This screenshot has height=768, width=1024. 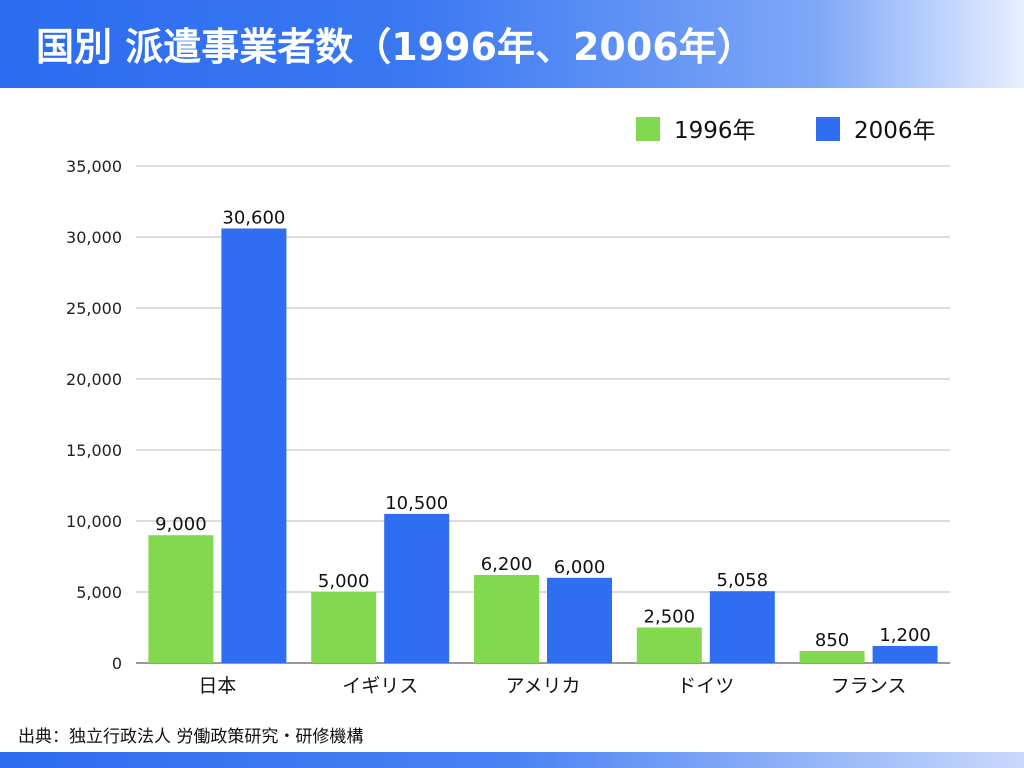 I want to click on y-tick-label: 5,000, so click(x=99, y=592).